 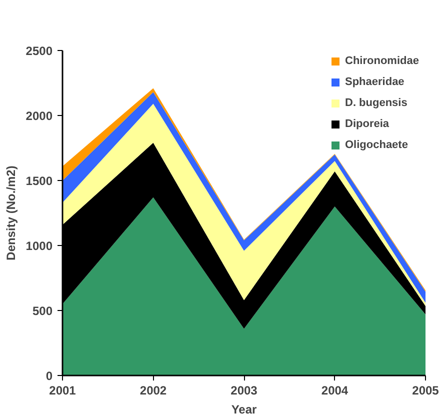 I want to click on y-tick-label: 0, so click(x=49, y=376).